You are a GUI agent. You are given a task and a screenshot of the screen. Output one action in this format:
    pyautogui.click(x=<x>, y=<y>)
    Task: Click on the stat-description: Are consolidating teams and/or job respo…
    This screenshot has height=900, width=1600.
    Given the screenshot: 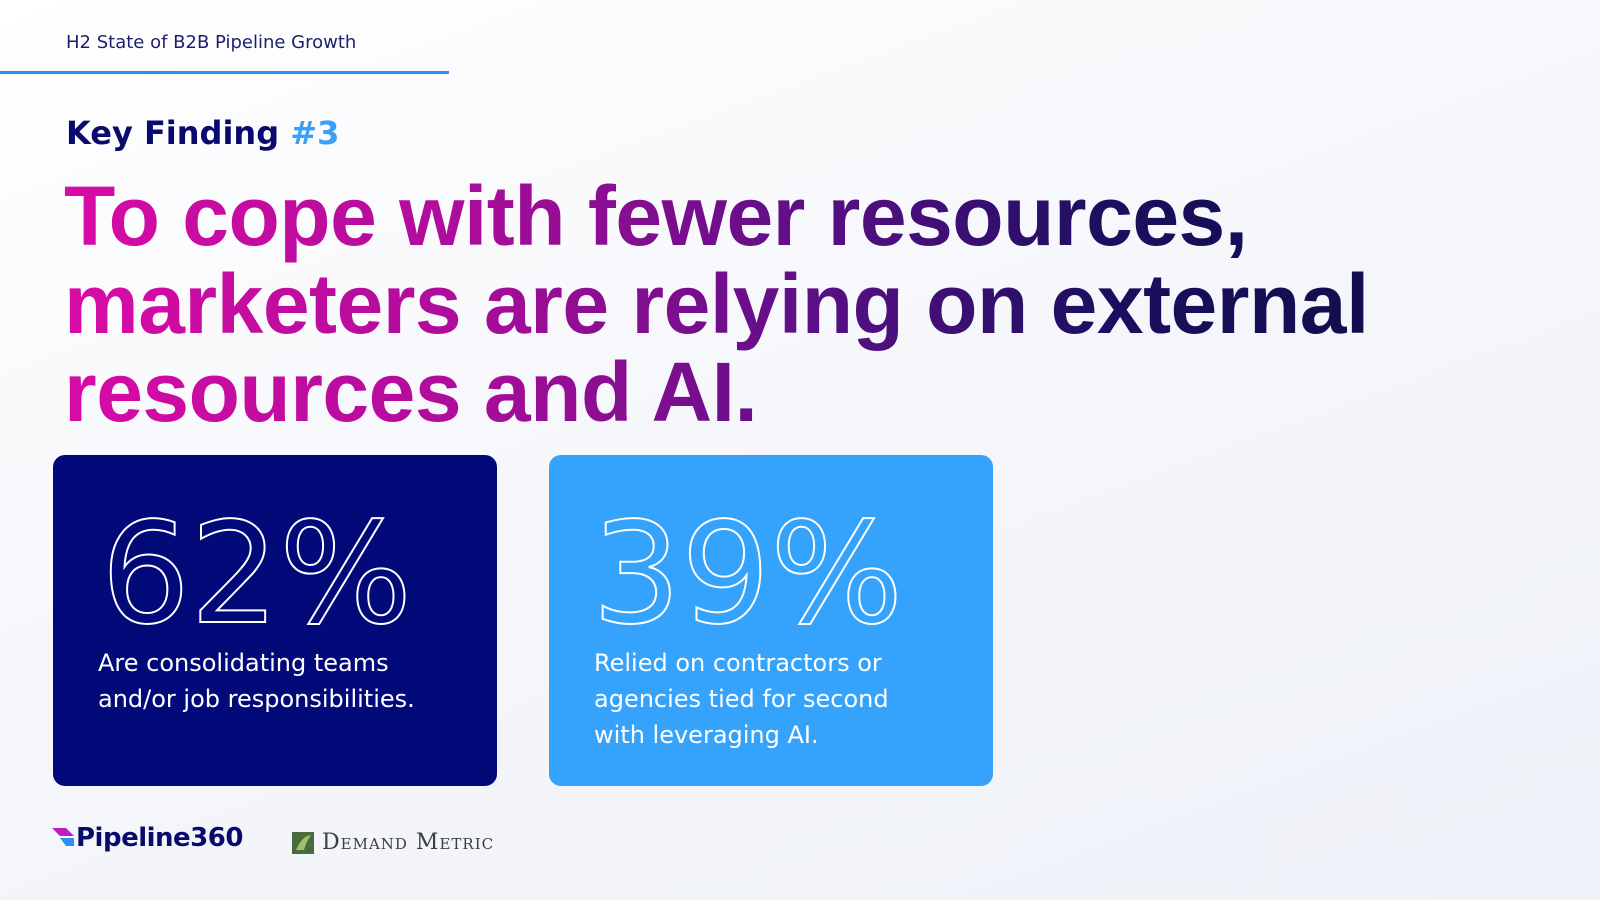 What is the action you would take?
    pyautogui.click(x=256, y=681)
    